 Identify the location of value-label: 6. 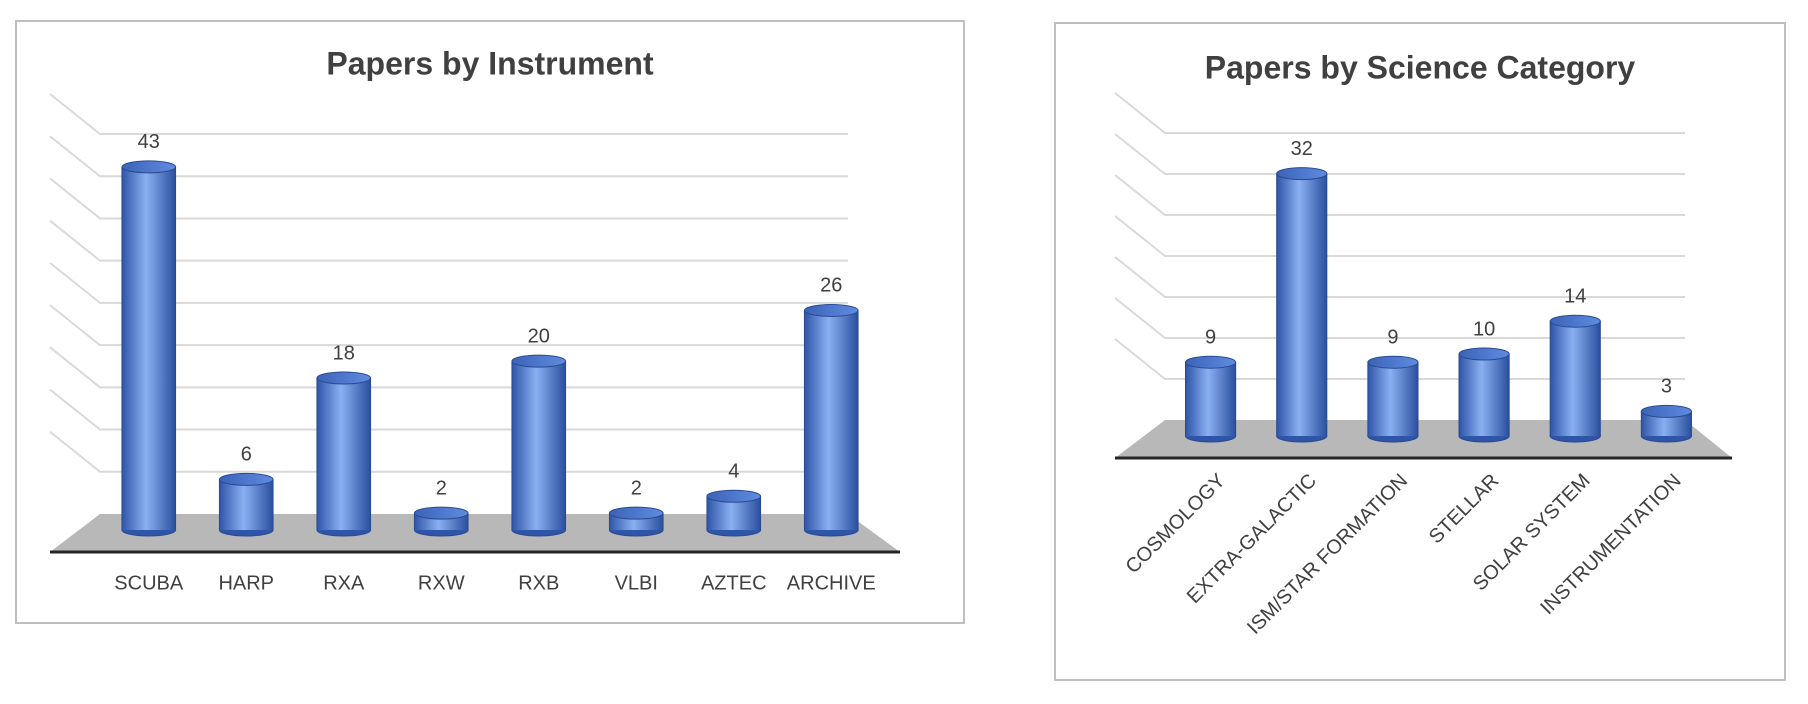
(246, 455).